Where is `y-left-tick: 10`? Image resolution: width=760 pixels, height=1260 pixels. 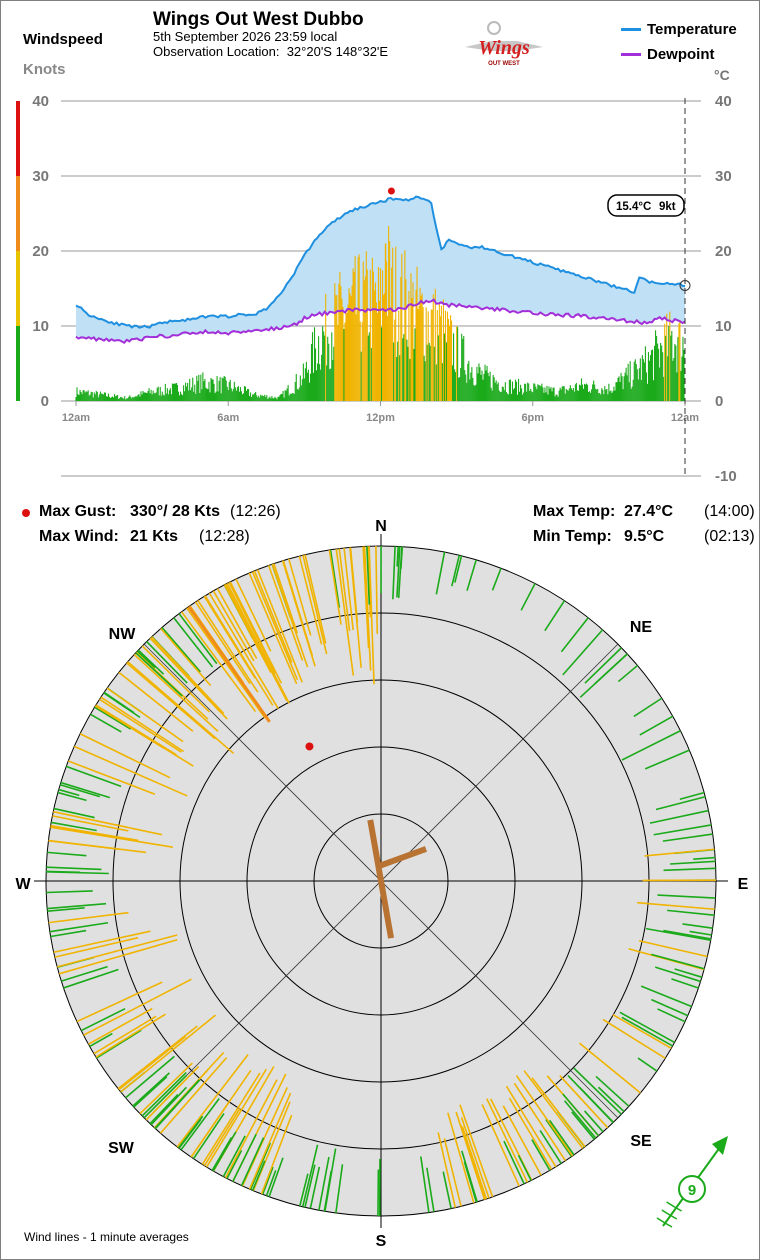
y-left-tick: 10 is located at coordinates (40, 326).